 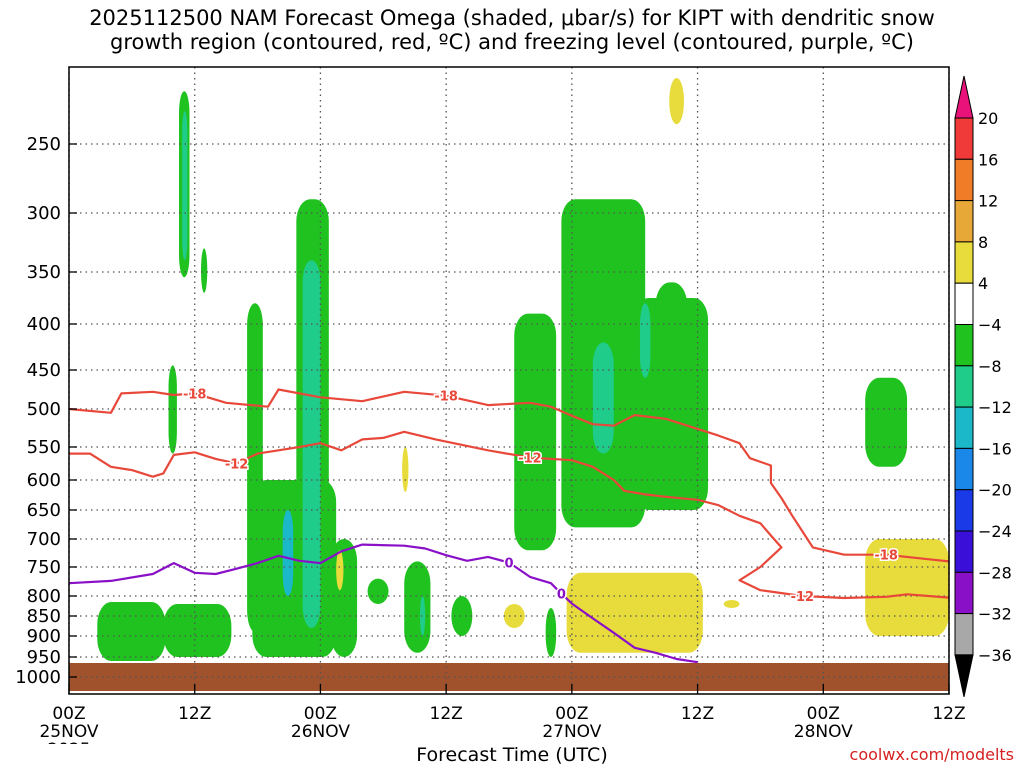 I want to click on colorbar-label-7: −12, so click(x=995, y=407).